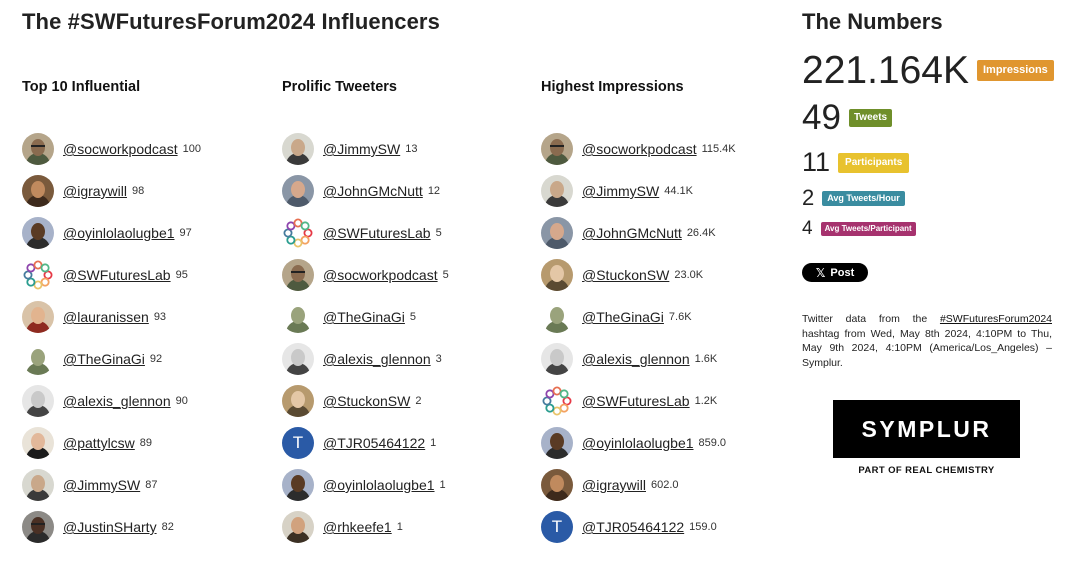  I want to click on post-button-label: Post, so click(842, 272).